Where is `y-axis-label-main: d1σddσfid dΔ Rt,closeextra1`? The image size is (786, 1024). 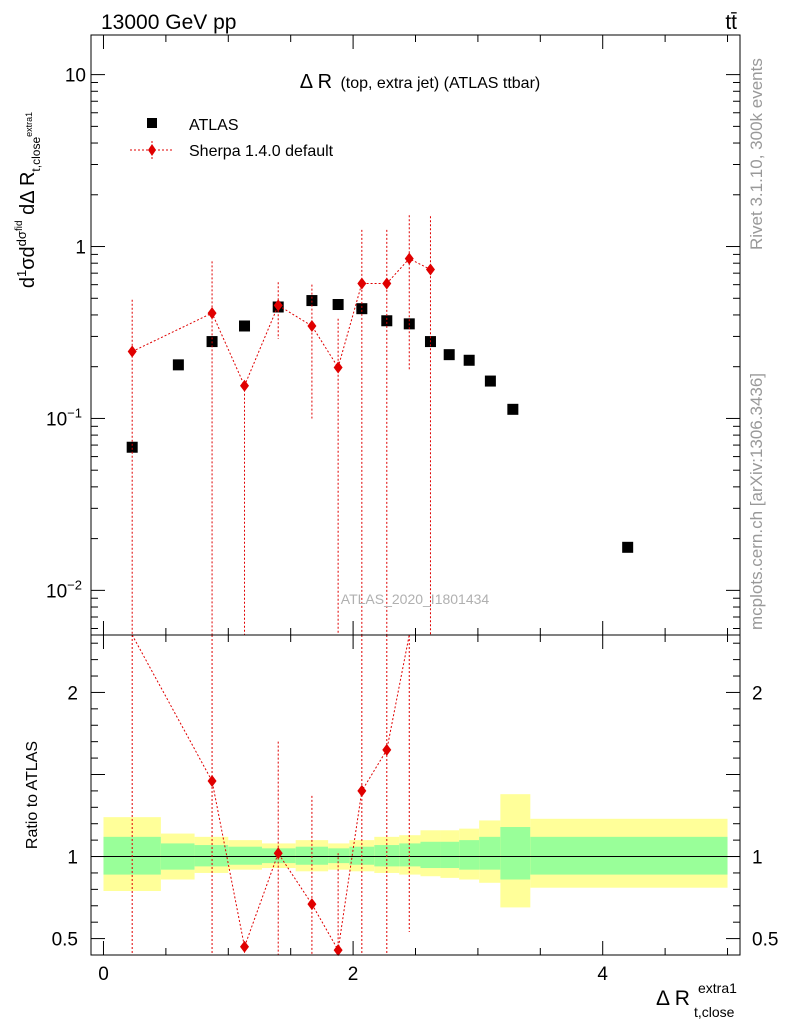 y-axis-label-main: d1σddσfid dΔ Rt,closeextra1 is located at coordinates (28, 200).